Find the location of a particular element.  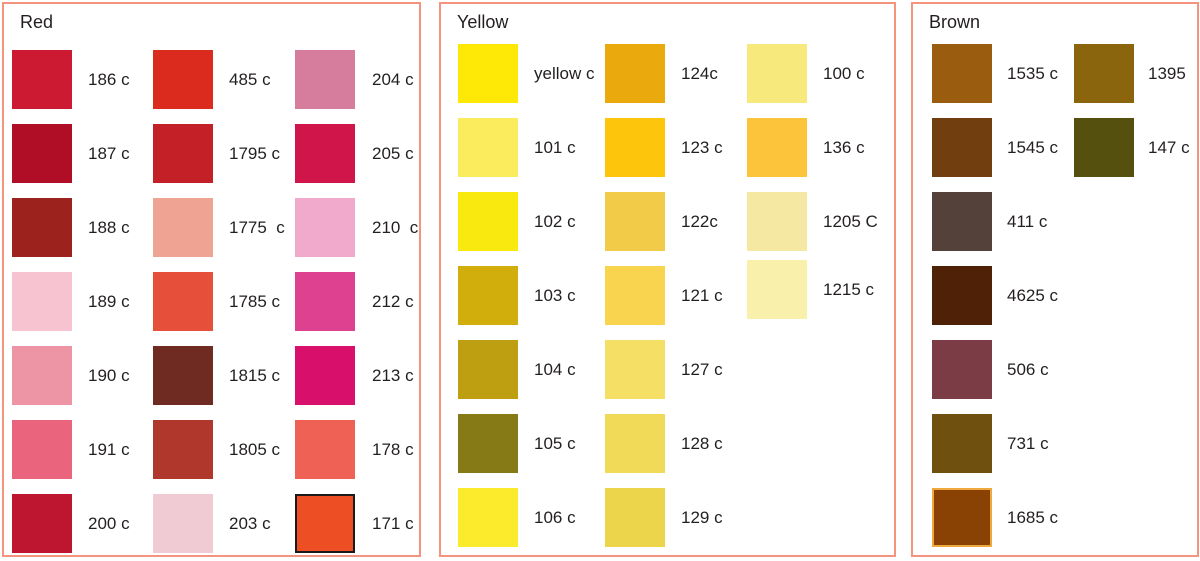

swatch-label: 187 c is located at coordinates (109, 153).